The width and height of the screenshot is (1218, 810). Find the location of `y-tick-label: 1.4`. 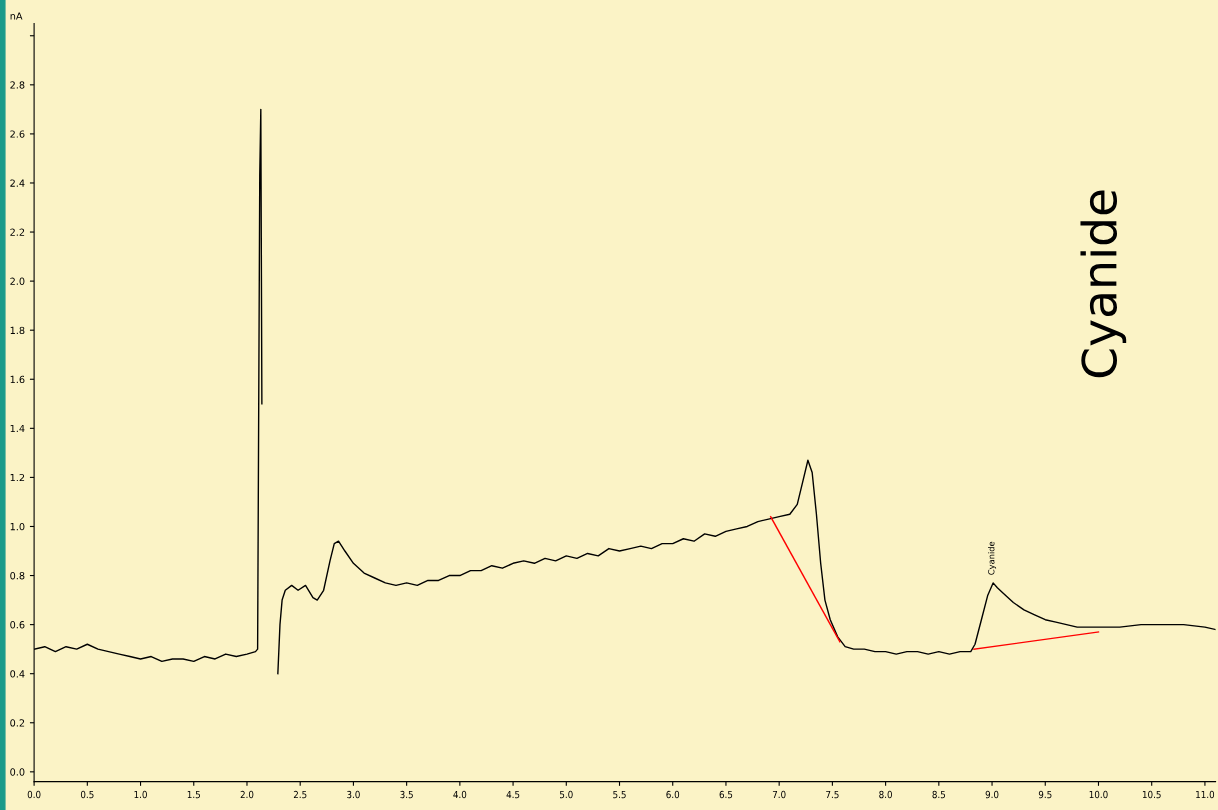

y-tick-label: 1.4 is located at coordinates (17, 428).